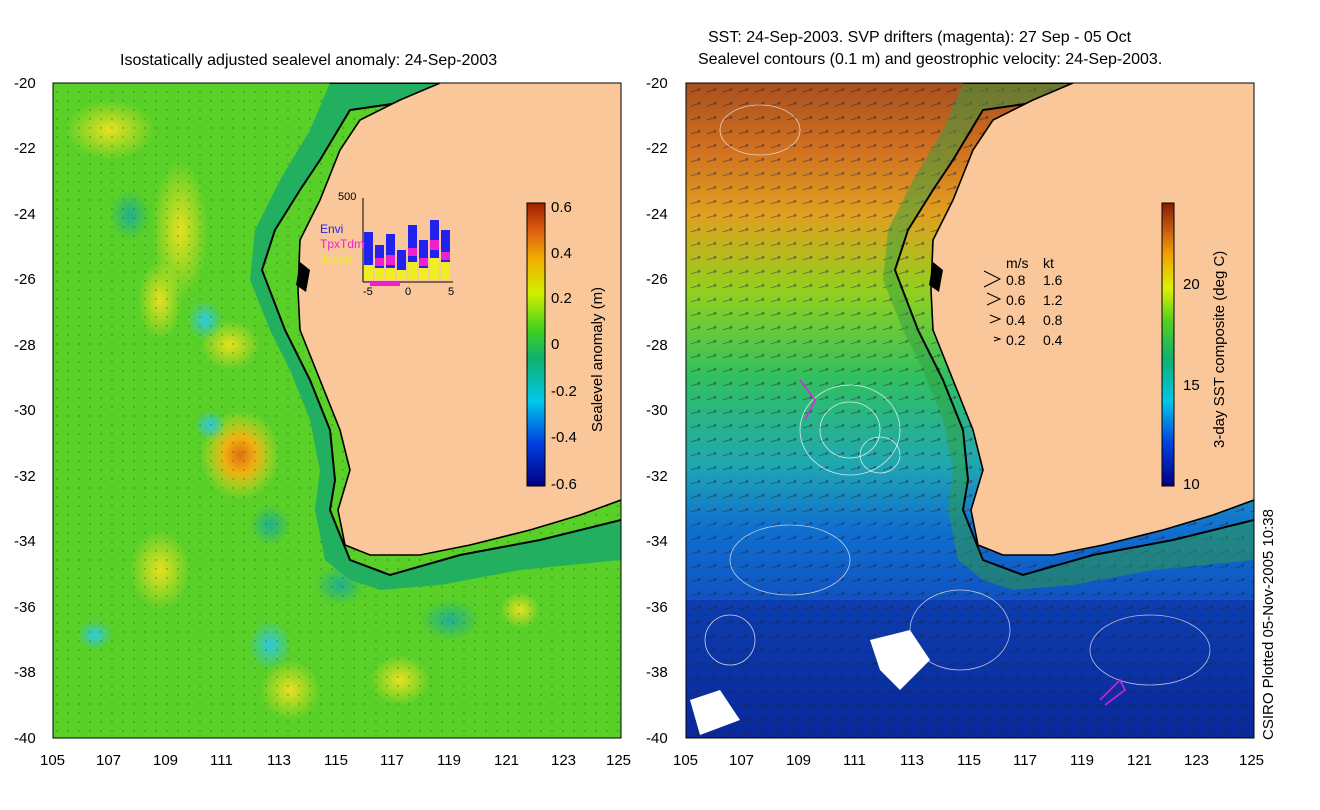  Describe the element at coordinates (449, 760) in the screenshot. I see `left-x-tick: 119` at that location.